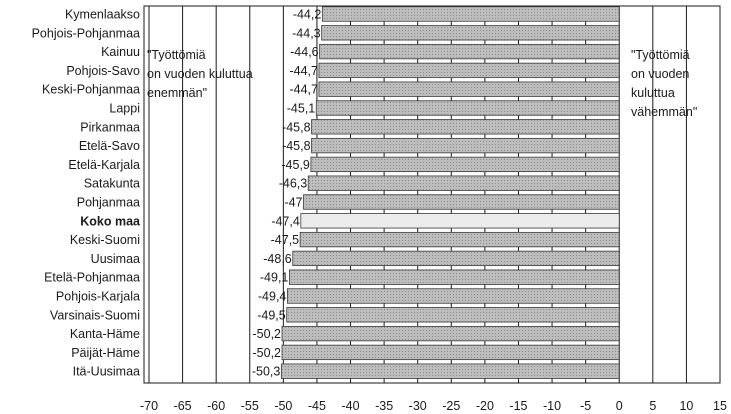 The image size is (731, 414). I want to click on category-label: Varsinais-Suomi, so click(95, 315).